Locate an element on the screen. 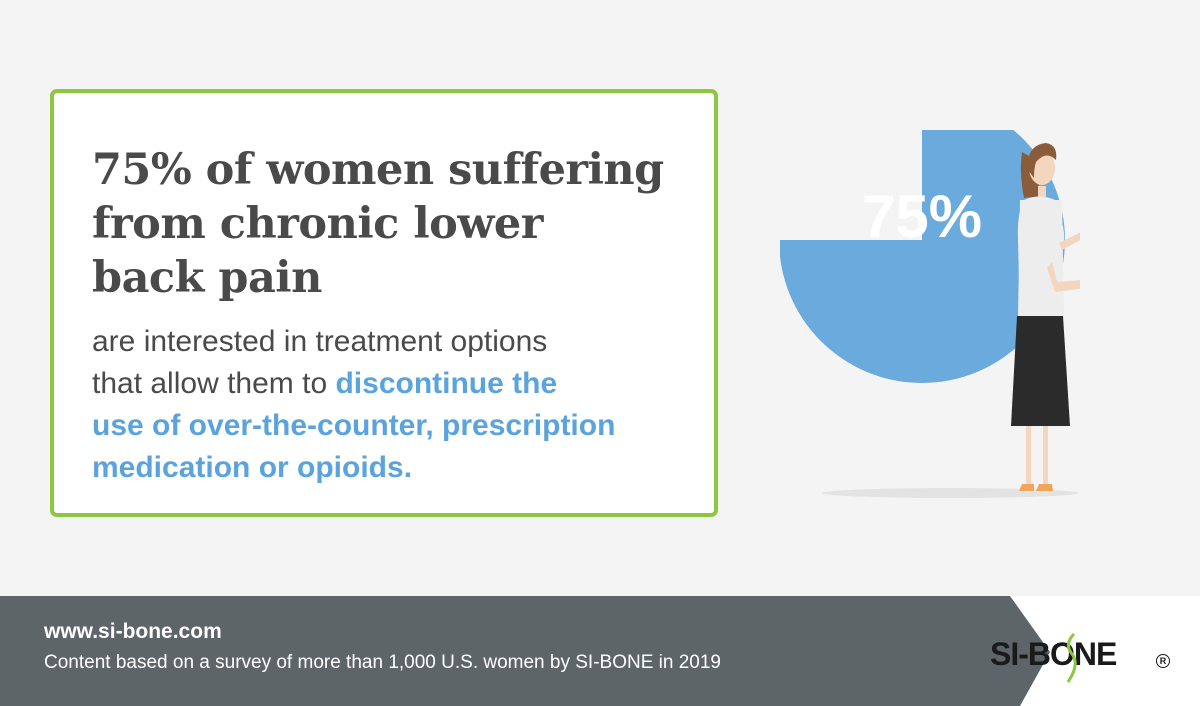 The height and width of the screenshot is (706, 1200). illustration: 75% is located at coordinates (930, 314).